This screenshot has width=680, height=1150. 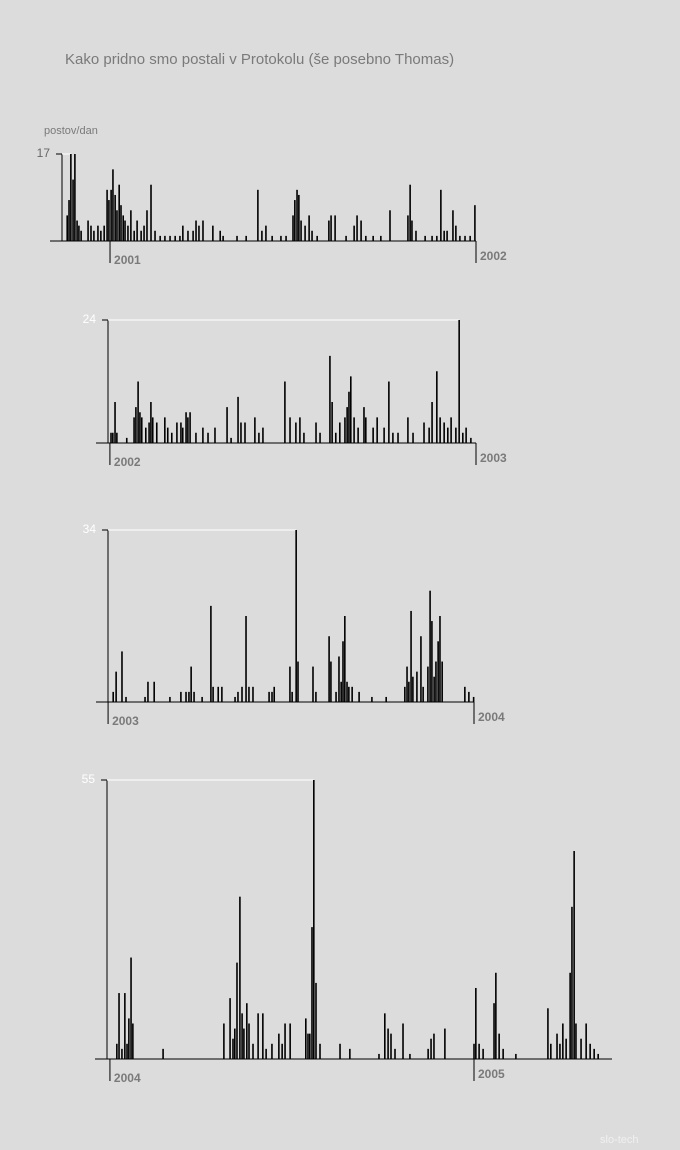 I want to click on y-tick-label: 17, so click(x=44, y=153).